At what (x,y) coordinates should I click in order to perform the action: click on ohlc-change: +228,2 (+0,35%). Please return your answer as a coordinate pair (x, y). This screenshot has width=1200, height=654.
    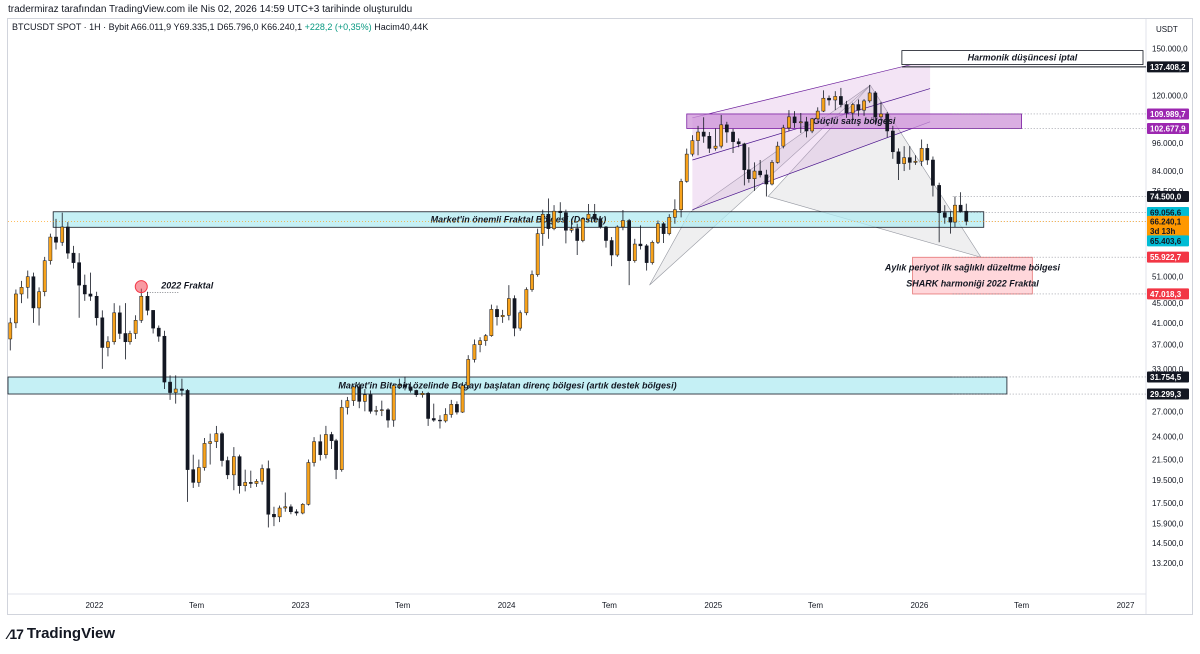
    Looking at the image, I should click on (338, 27).